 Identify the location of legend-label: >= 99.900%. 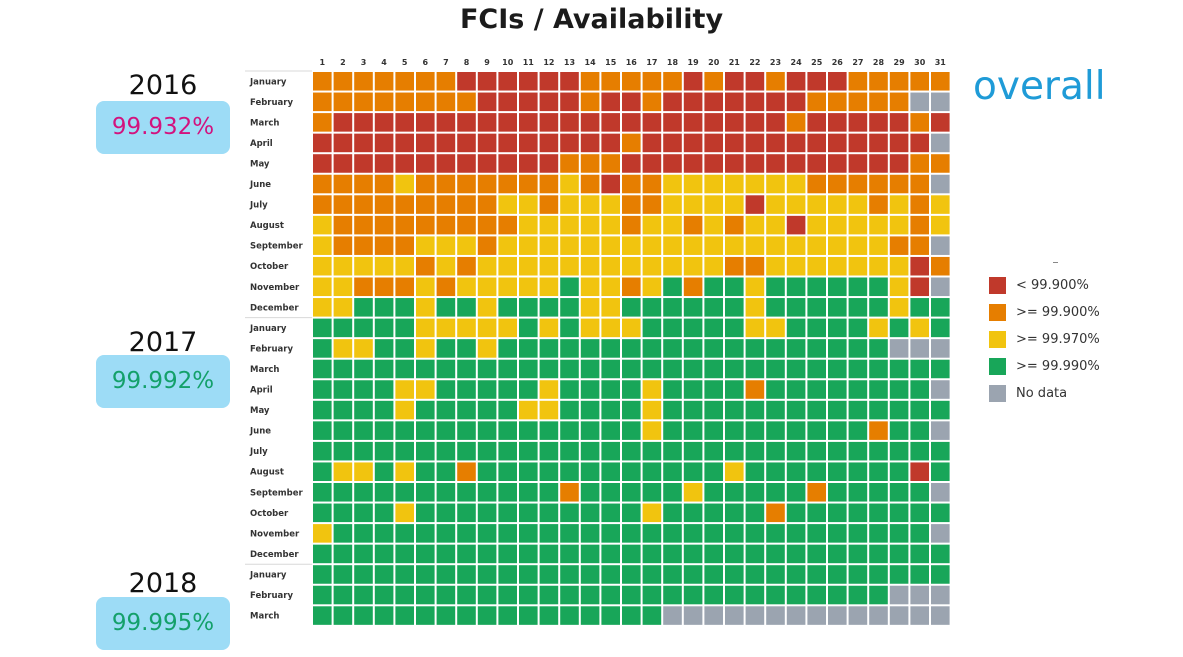
(1058, 312).